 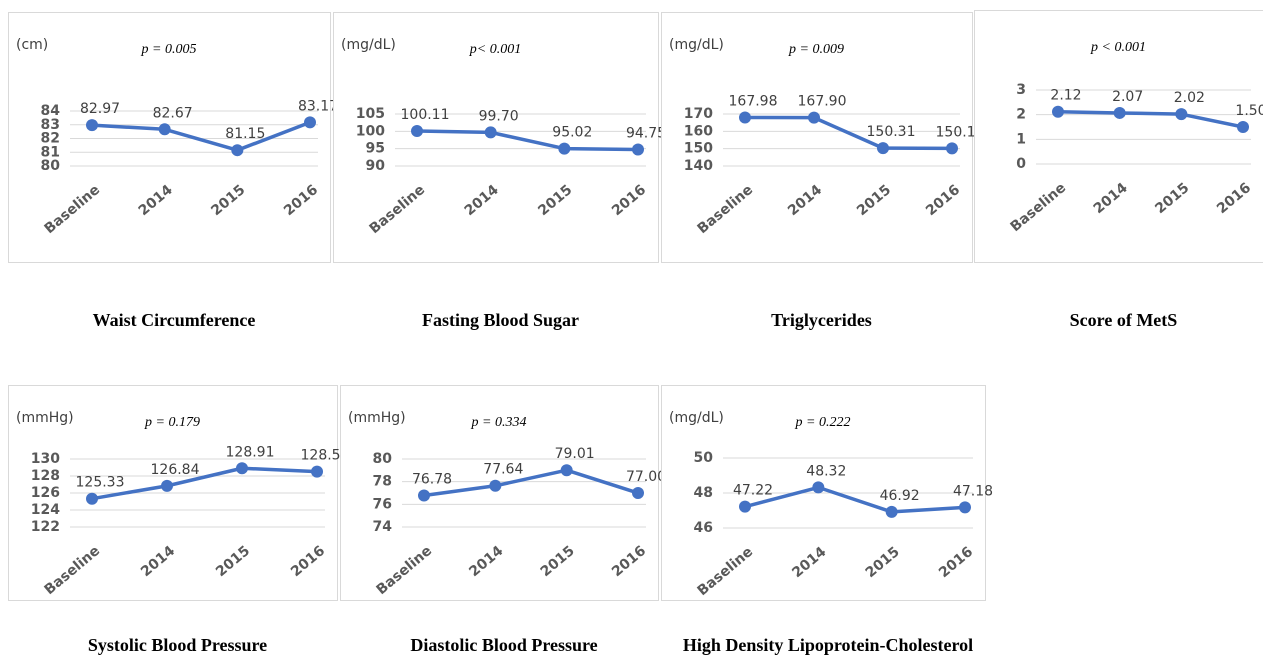 What do you see at coordinates (250, 452) in the screenshot?
I see `data-label: 128.91` at bounding box center [250, 452].